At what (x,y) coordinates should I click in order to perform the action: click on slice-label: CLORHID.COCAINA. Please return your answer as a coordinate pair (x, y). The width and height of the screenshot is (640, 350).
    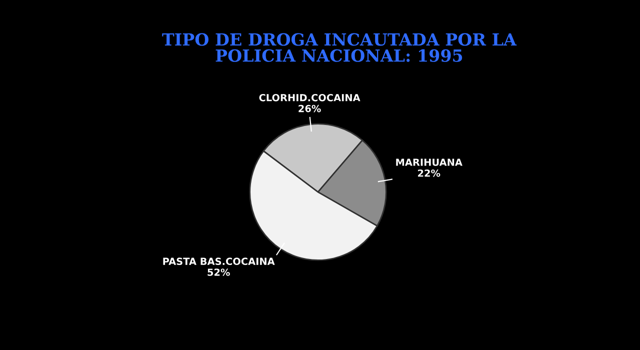
    Looking at the image, I should click on (309, 98).